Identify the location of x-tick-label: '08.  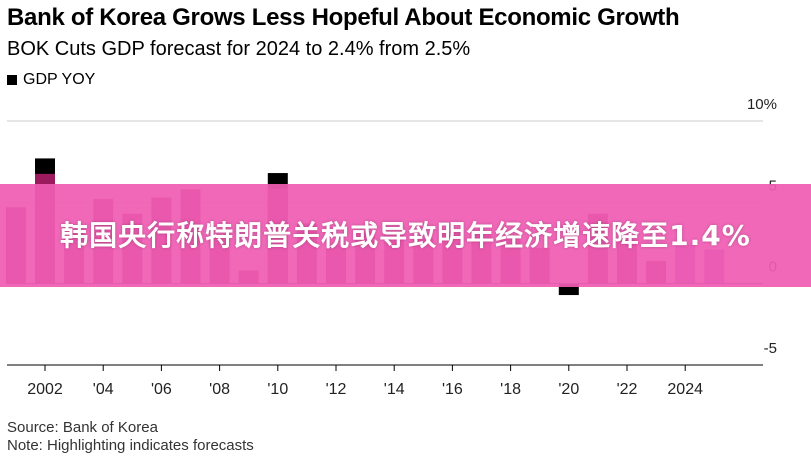
(219, 389).